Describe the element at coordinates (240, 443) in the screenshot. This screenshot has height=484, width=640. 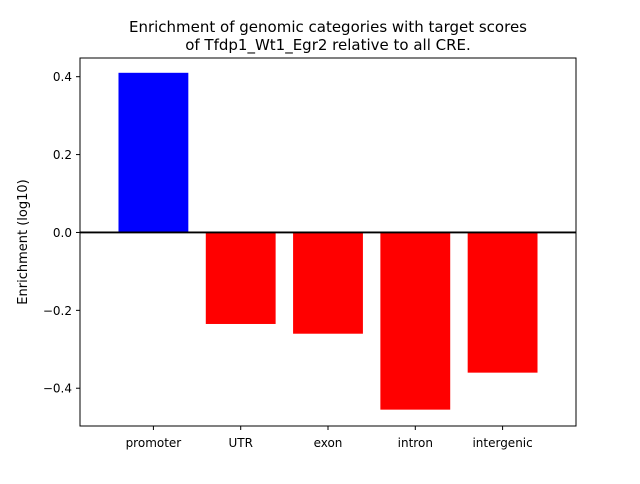
I see `x-tick-label-UTR: UTR` at that location.